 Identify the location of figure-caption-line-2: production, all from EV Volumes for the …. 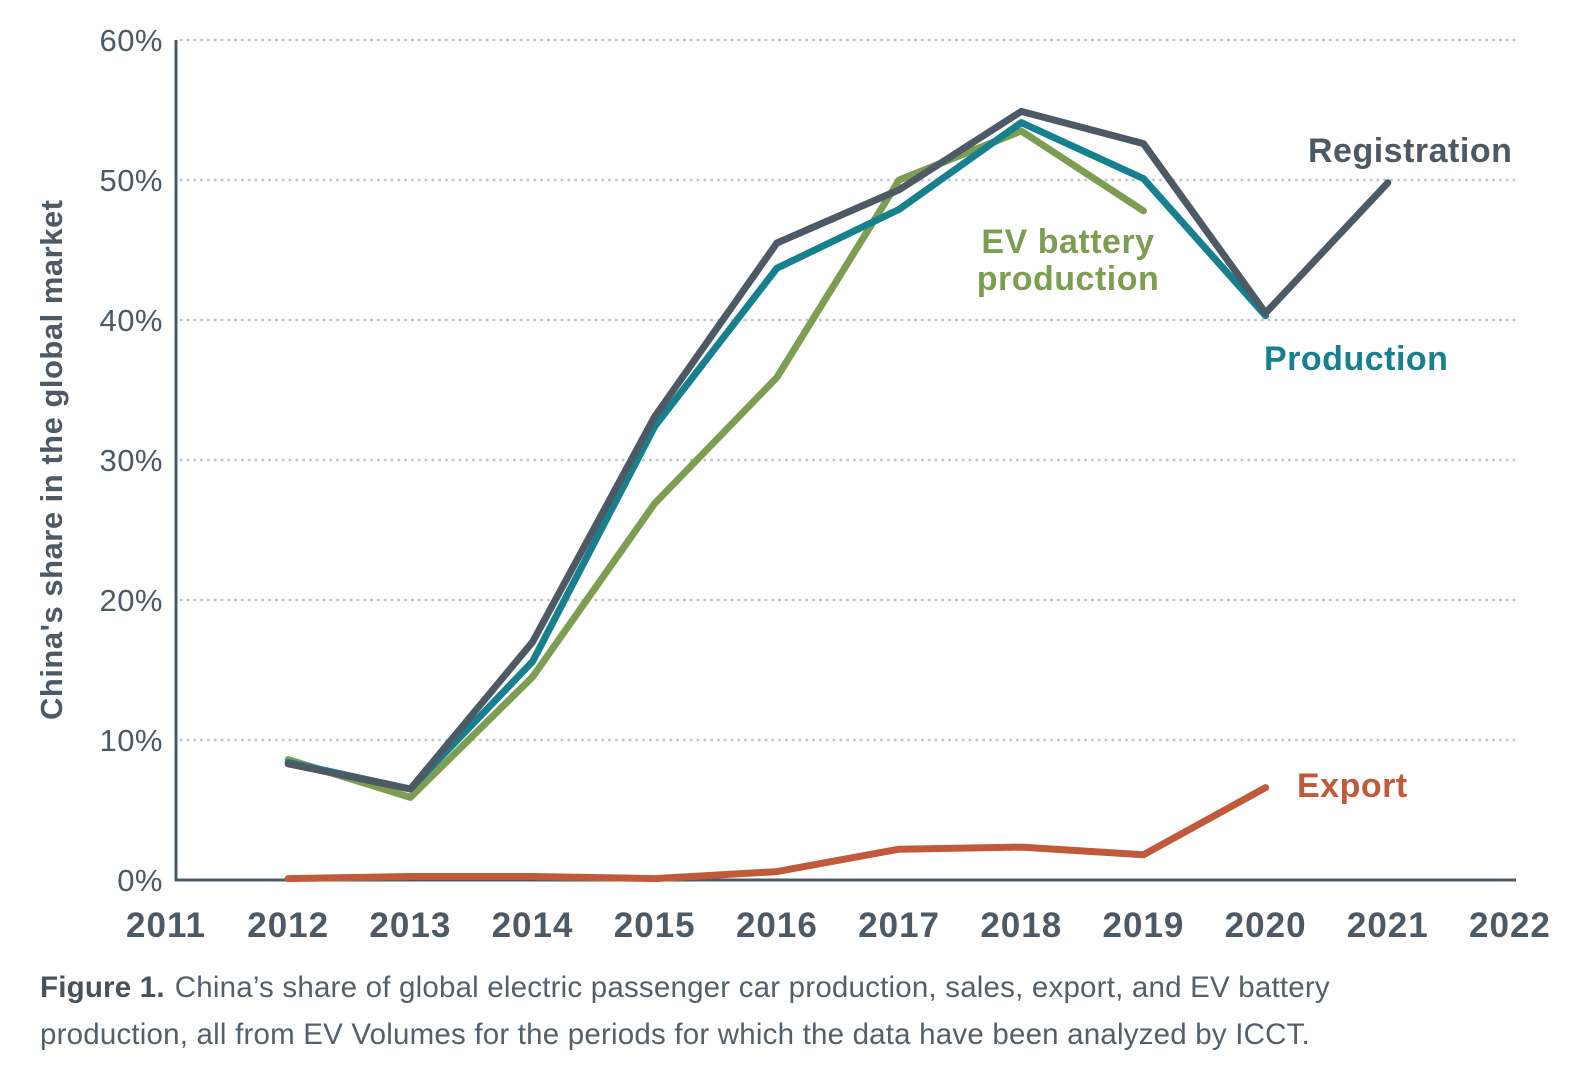
(675, 1034).